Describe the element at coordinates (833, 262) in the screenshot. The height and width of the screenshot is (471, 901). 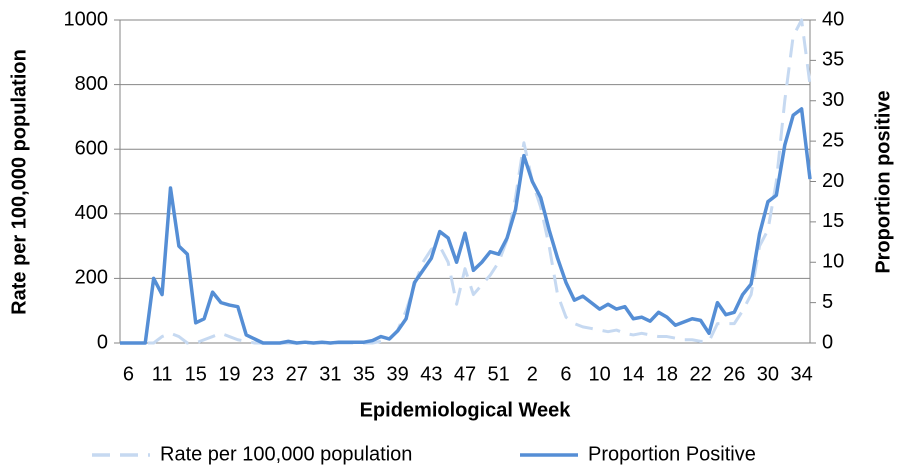
I see `y2-tick-label: 10` at that location.